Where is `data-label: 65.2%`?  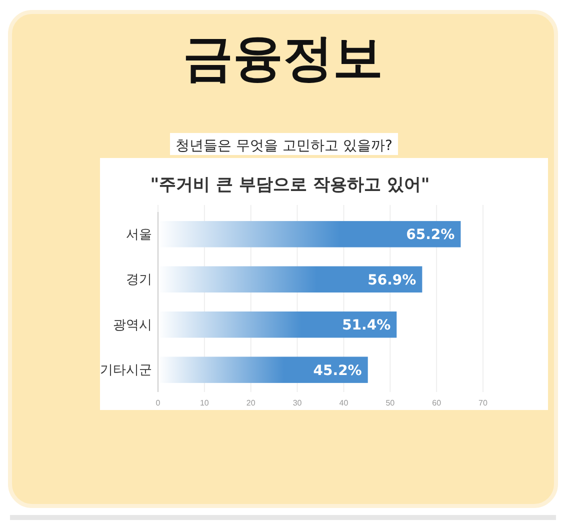
data-label: 65.2% is located at coordinates (430, 235).